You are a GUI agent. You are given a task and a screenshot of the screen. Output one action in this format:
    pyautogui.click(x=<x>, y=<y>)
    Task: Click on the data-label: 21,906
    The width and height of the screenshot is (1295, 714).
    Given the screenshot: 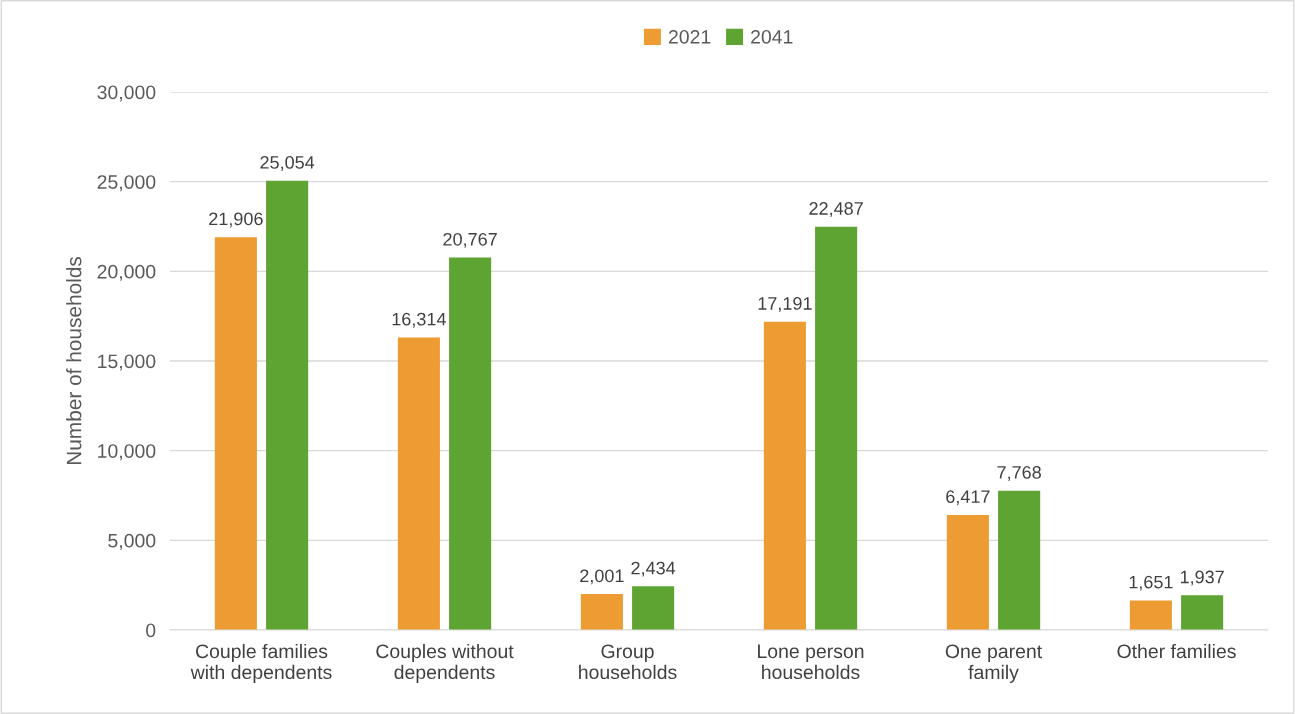 What is the action you would take?
    pyautogui.click(x=236, y=220)
    